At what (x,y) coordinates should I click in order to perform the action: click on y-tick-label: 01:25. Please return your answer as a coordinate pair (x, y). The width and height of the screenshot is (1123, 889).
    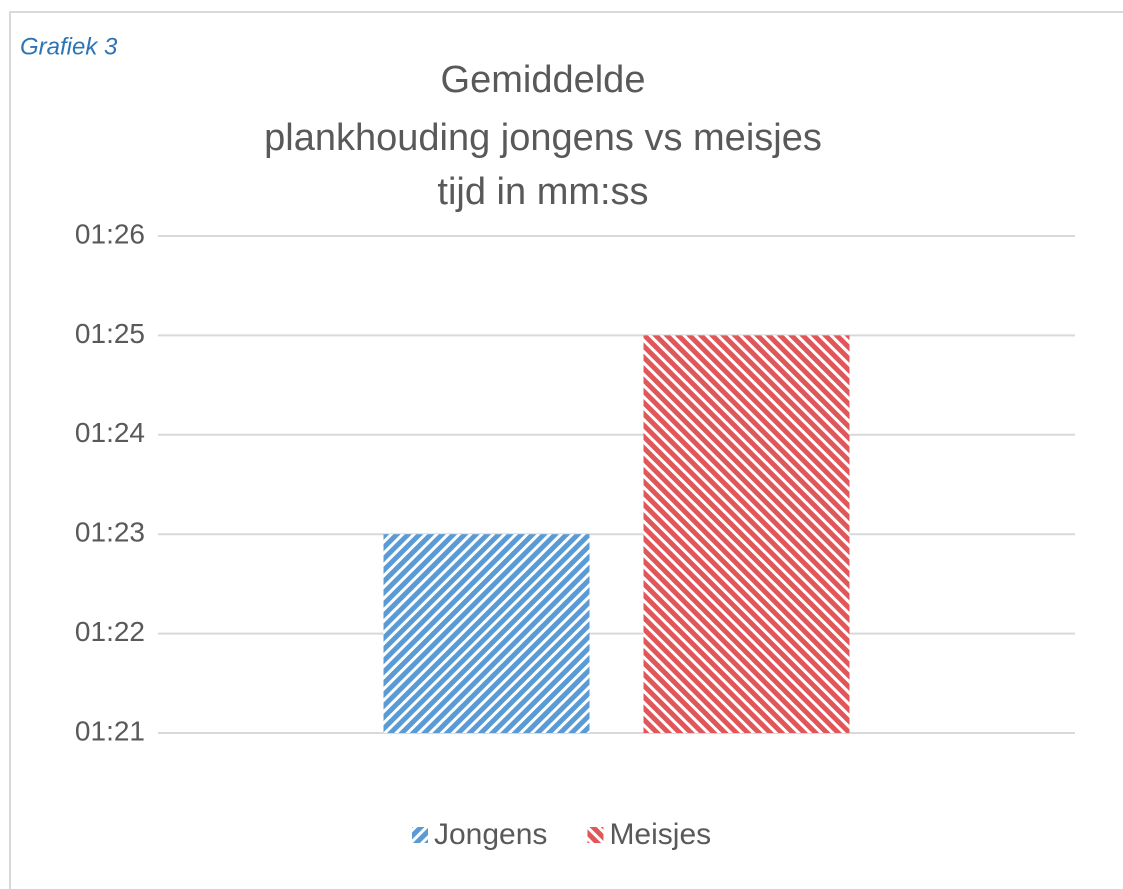
    Looking at the image, I should click on (110, 333).